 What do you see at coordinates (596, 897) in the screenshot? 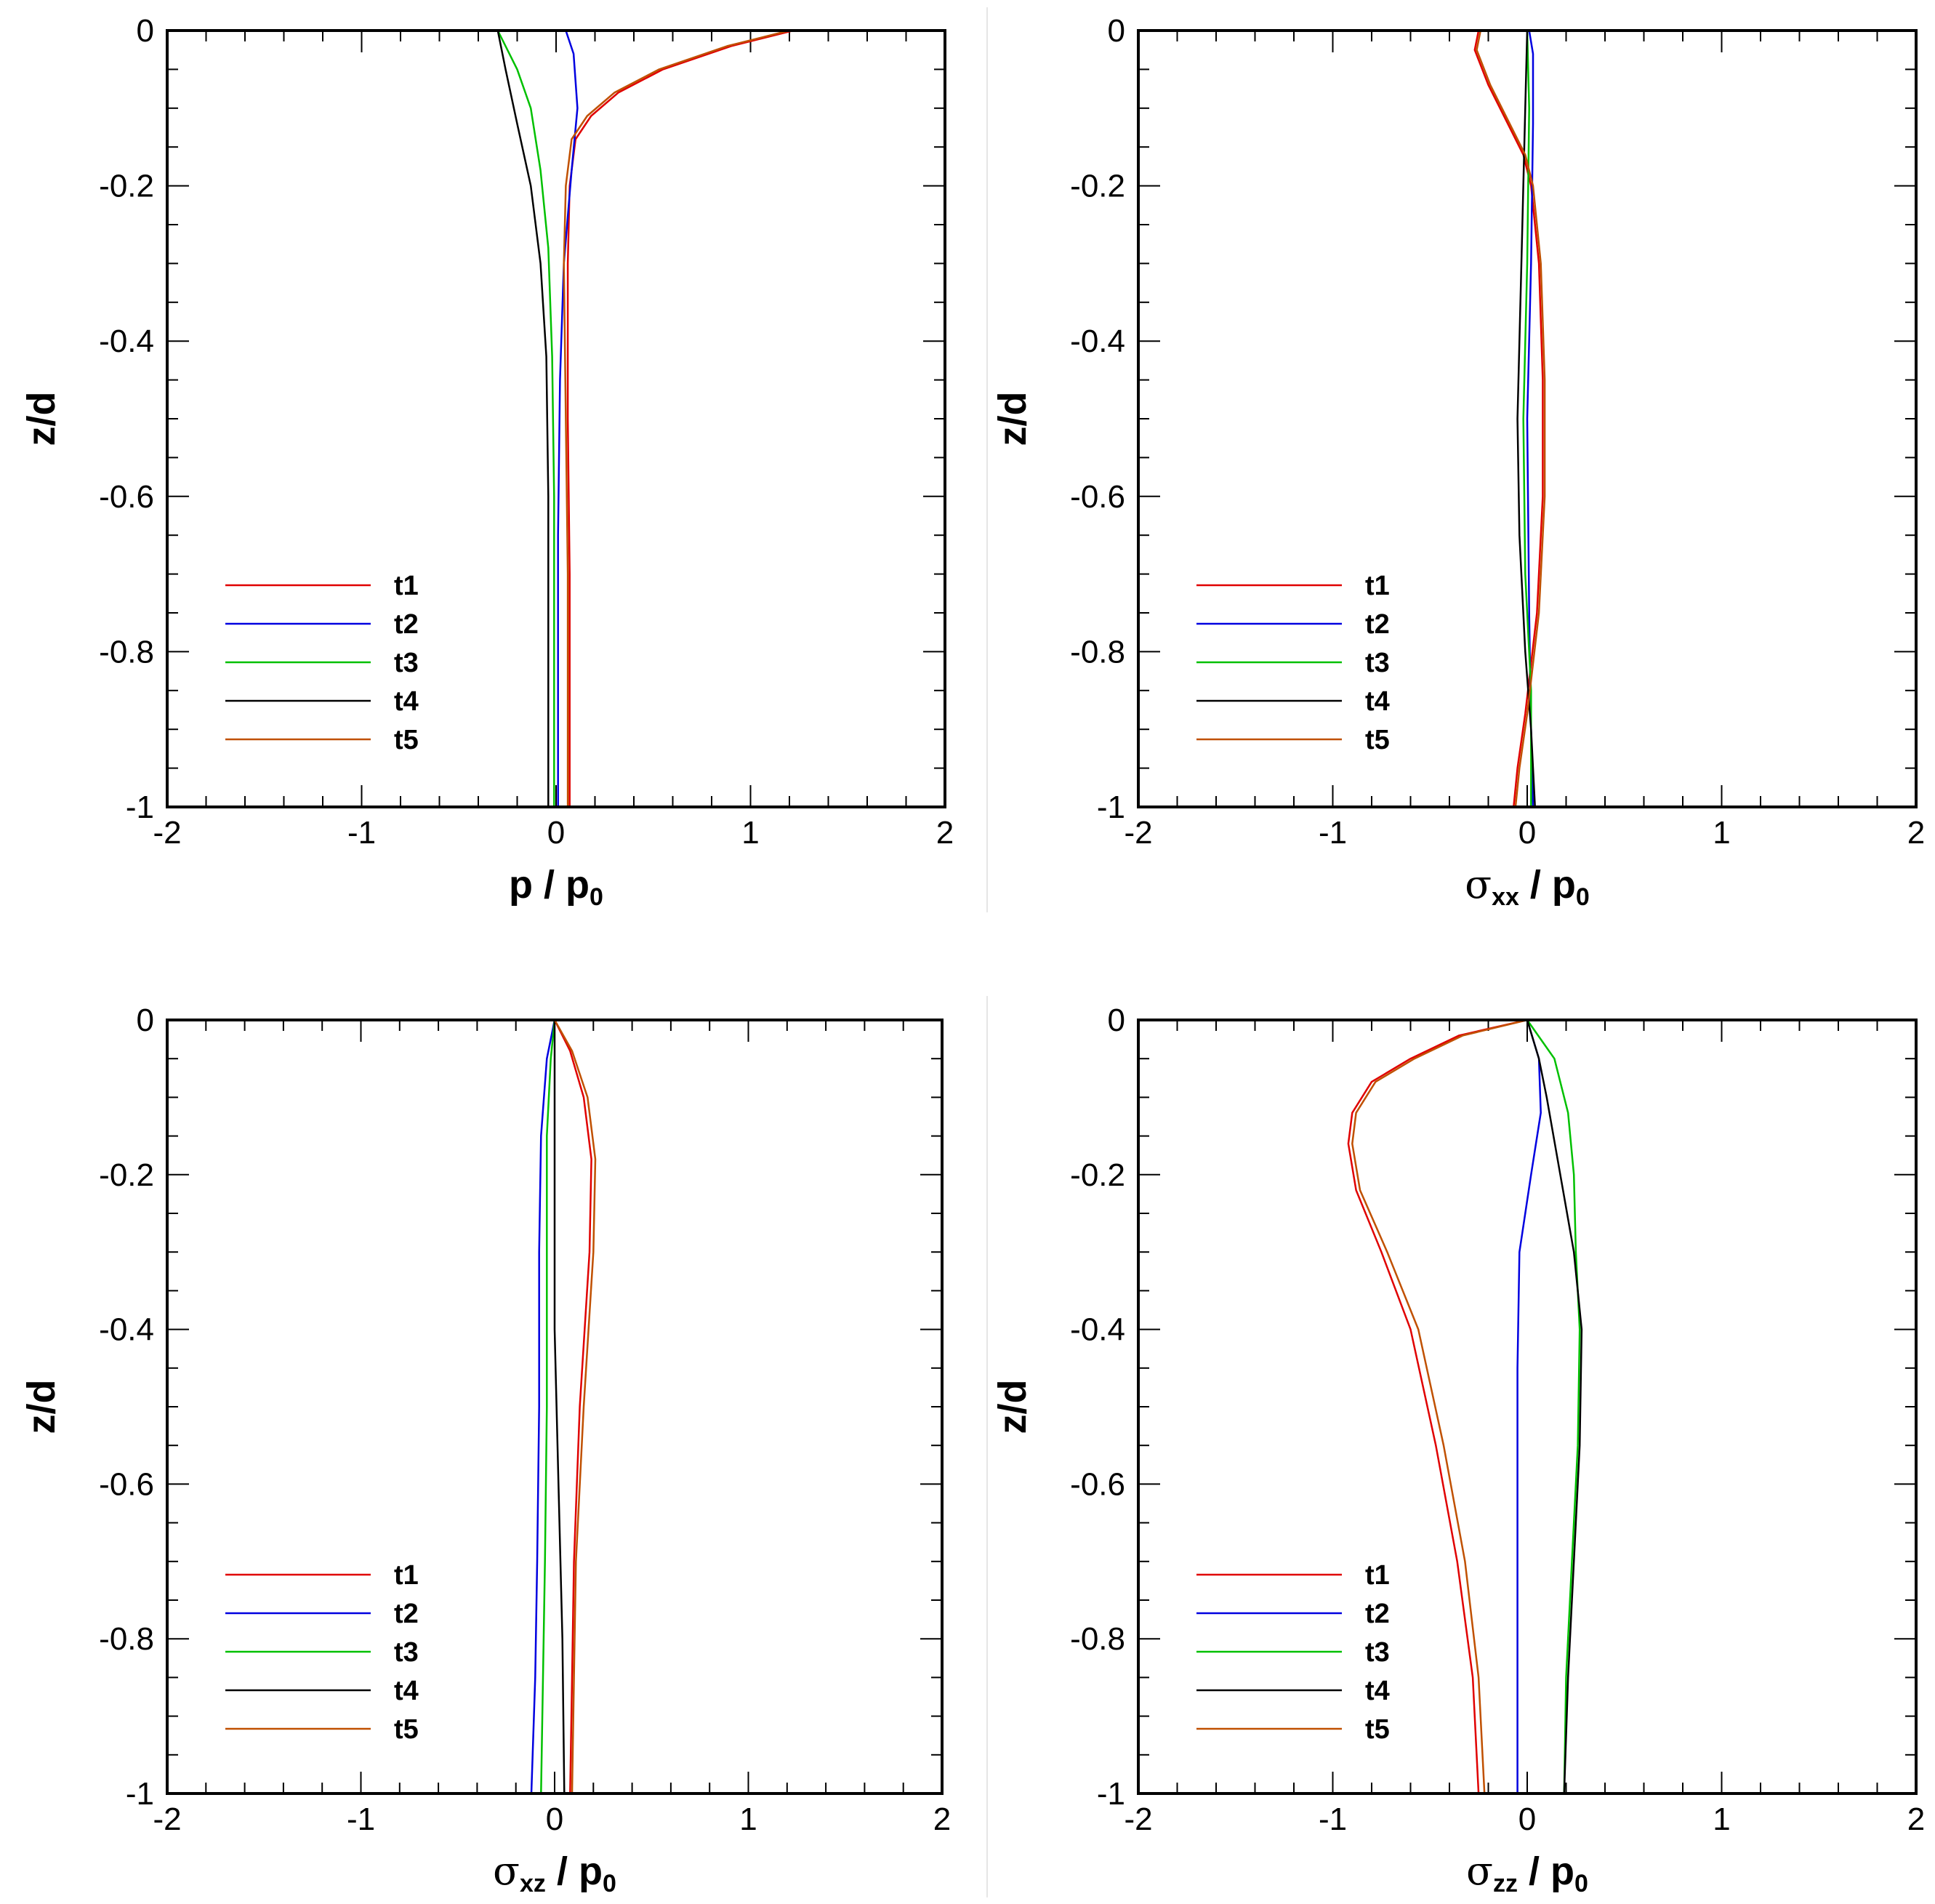
I see `x-axis-title-subscript: 0` at bounding box center [596, 897].